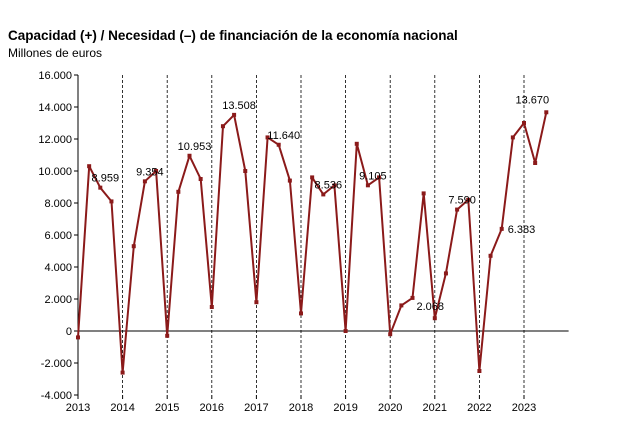  What do you see at coordinates (329, 185) in the screenshot?
I see `data-label: 8.536` at bounding box center [329, 185].